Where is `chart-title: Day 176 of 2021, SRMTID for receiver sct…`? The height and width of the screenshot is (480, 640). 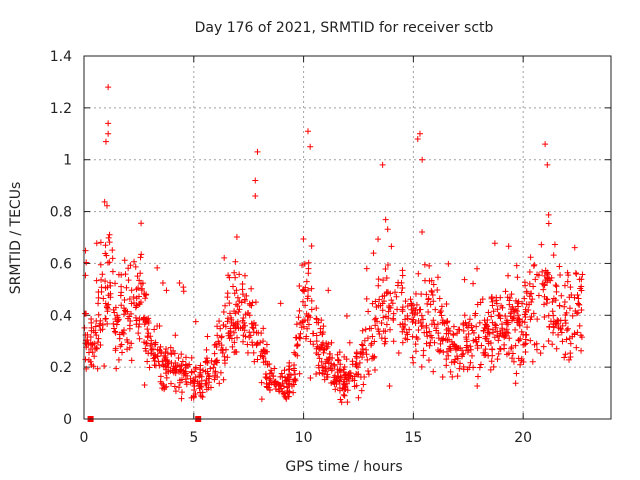
chart-title: Day 176 of 2021, SRMTID for receiver sct… is located at coordinates (344, 28).